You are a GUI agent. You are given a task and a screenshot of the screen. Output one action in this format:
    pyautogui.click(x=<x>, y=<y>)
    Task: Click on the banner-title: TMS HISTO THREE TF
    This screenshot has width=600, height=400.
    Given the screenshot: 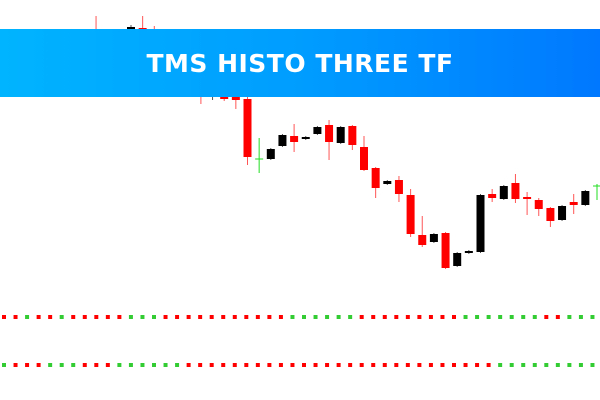 What is the action you would take?
    pyautogui.click(x=300, y=63)
    